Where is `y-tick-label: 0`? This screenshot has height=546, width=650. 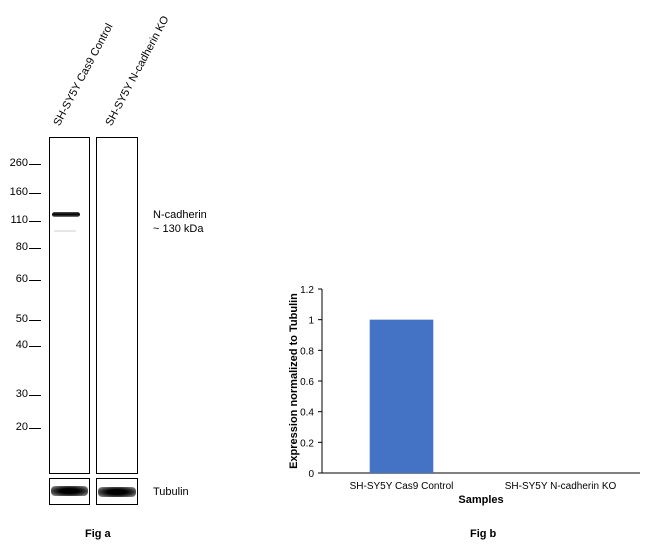
y-tick-label: 0 is located at coordinates (311, 474).